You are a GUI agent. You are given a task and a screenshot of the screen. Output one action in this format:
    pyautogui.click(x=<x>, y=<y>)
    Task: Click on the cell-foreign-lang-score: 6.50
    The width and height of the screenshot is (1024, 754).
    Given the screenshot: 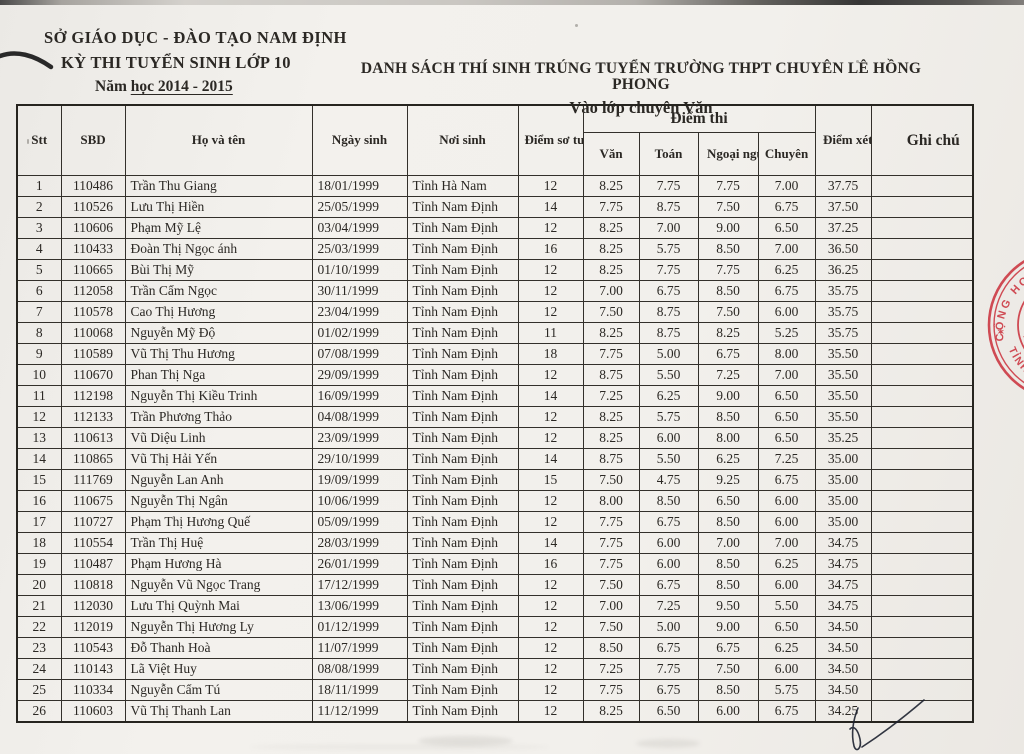 What is the action you would take?
    pyautogui.click(x=728, y=501)
    